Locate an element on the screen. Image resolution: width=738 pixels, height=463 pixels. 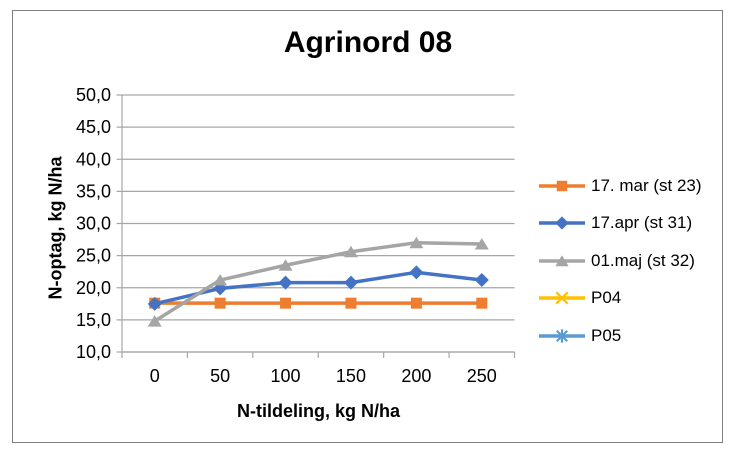
legend-label: 01.maj (st 32) is located at coordinates (643, 260).